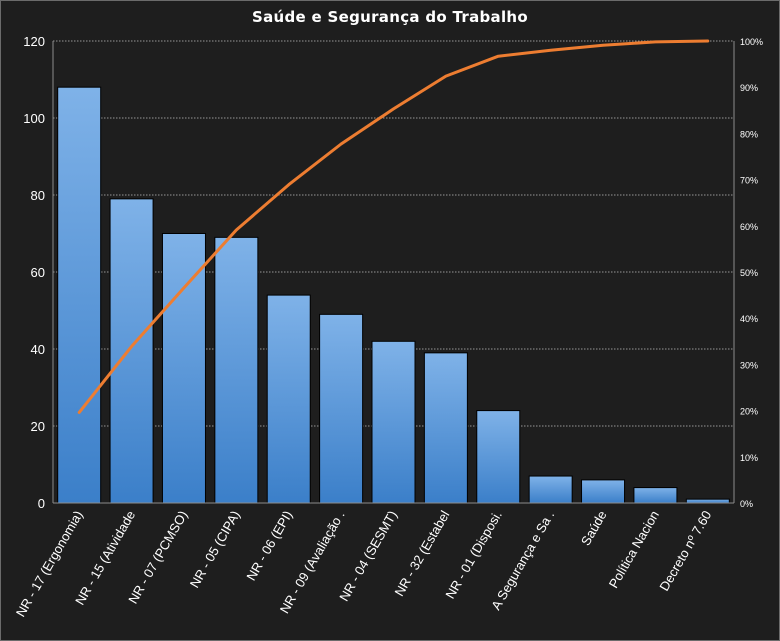 This screenshot has height=641, width=780. What do you see at coordinates (269, 545) in the screenshot?
I see `x-tick-label: NR - 06 (EPI)` at bounding box center [269, 545].